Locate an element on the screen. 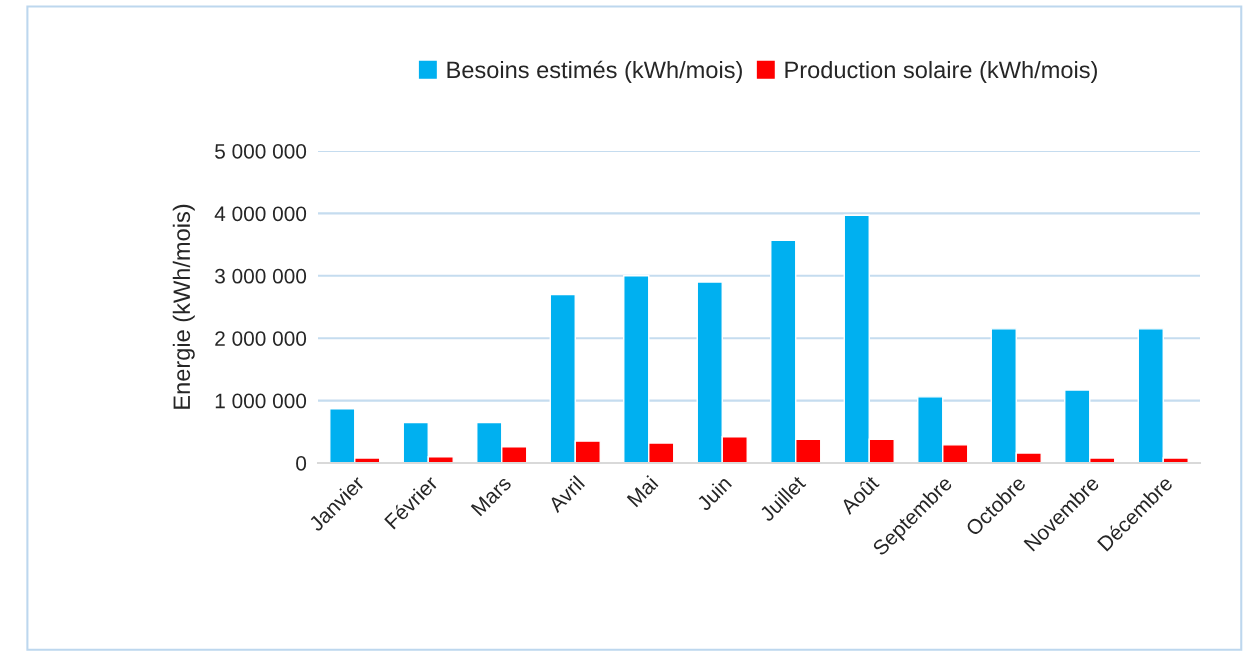 Image resolution: width=1245 pixels, height=653 pixels. x-tick-label: Juin is located at coordinates (714, 493).